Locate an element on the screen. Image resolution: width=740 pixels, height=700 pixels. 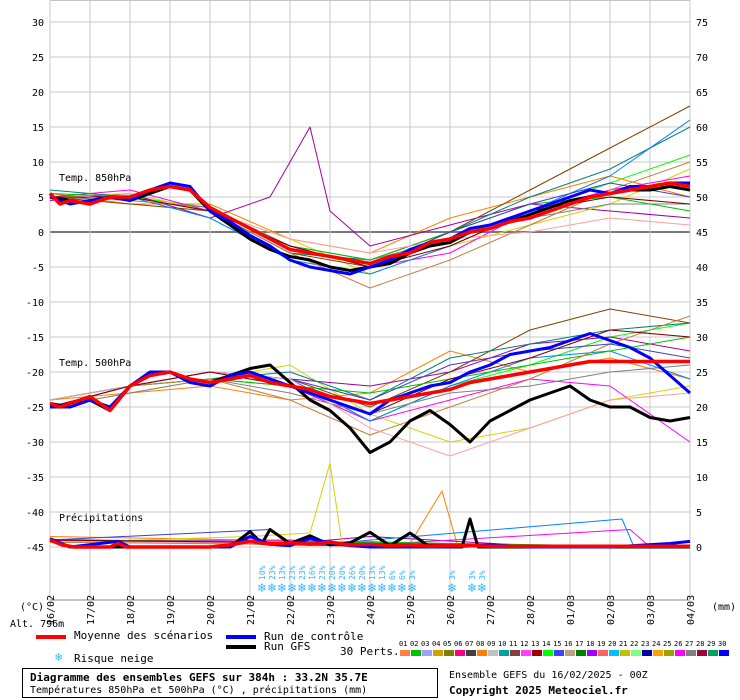
pert-number: 07 is located at coordinates (469, 644).